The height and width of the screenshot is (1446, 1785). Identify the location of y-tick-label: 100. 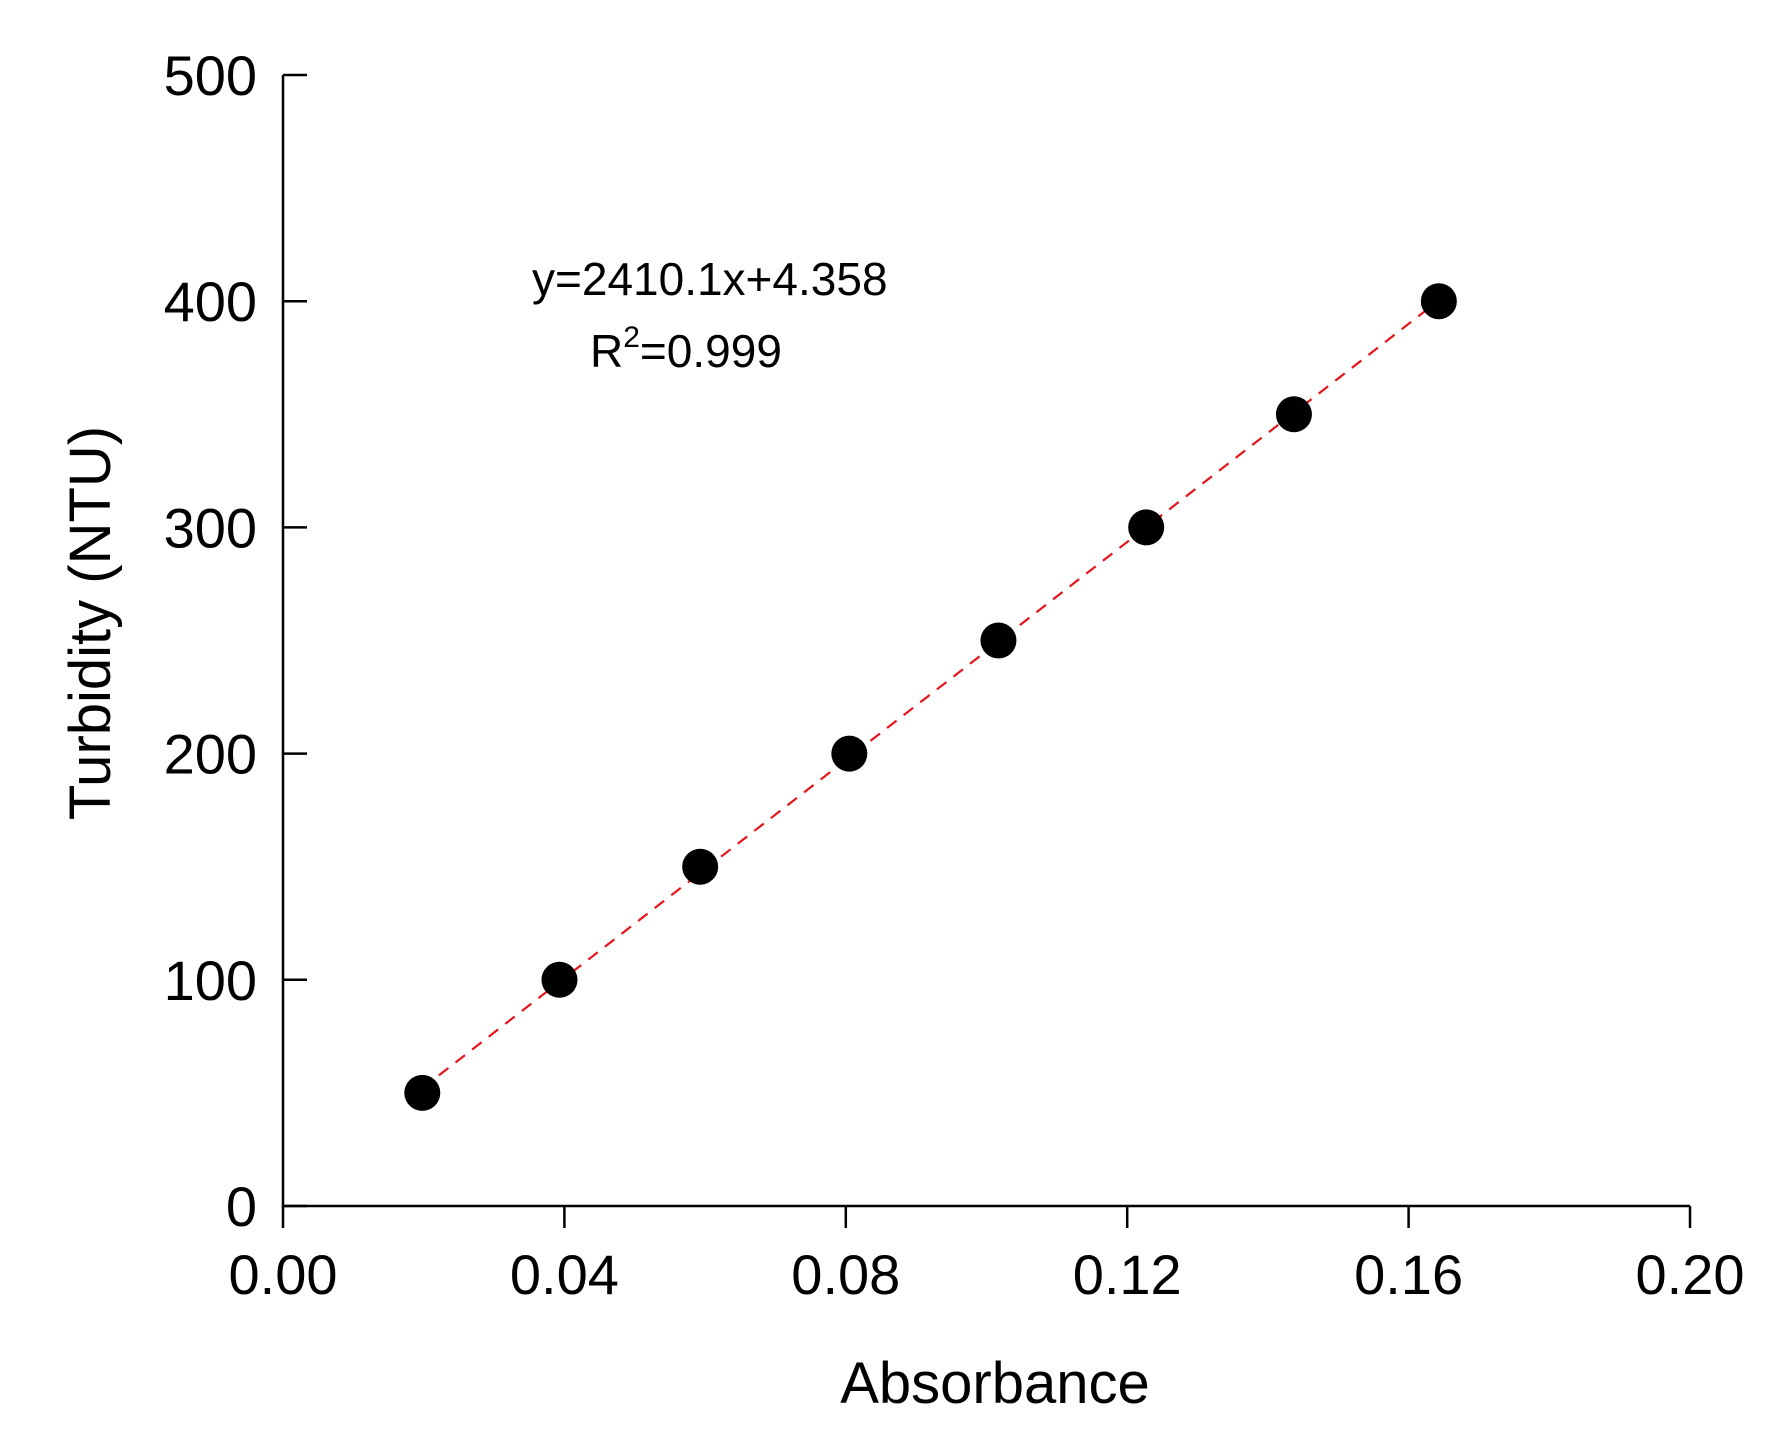
(210, 980).